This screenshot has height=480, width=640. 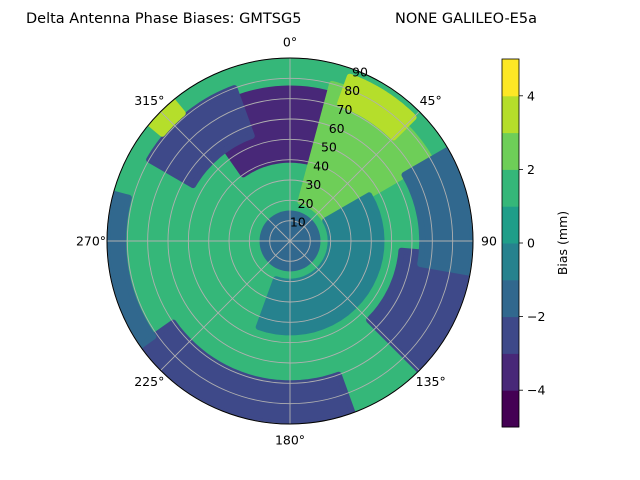 What do you see at coordinates (352, 90) in the screenshot?
I see `radial-tick-label-80: 80` at bounding box center [352, 90].